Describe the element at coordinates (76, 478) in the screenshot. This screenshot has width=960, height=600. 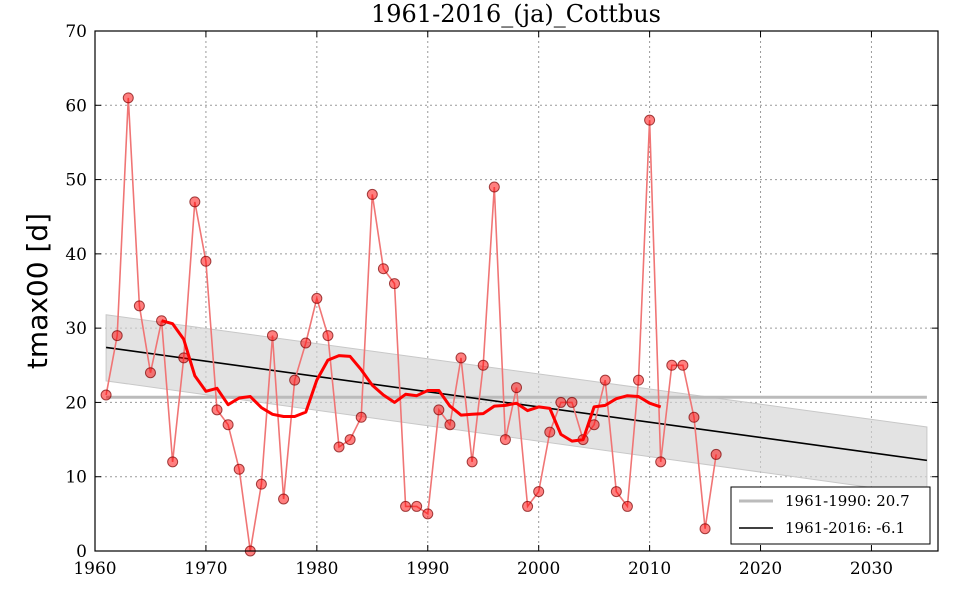
I see `y-tick-label: 10` at that location.